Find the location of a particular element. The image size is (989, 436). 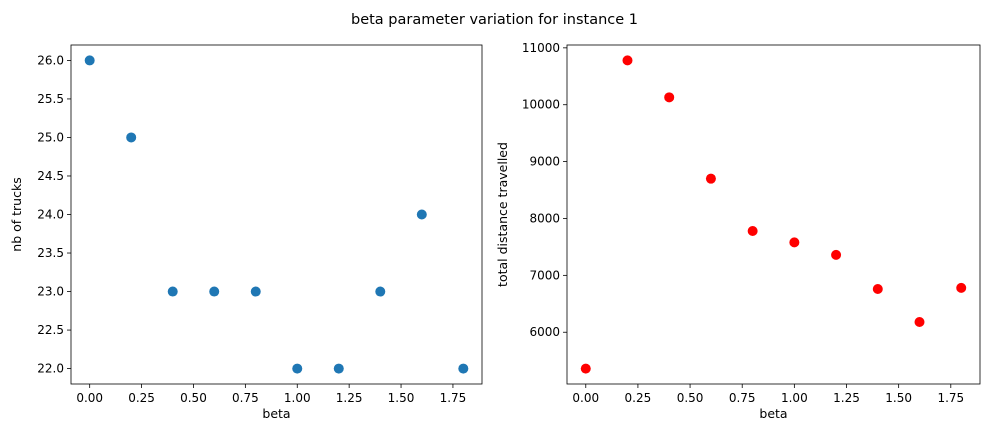

chart-right-y-ticks: 6000 7000 8000 9000 10000 11000 is located at coordinates (544, 190).